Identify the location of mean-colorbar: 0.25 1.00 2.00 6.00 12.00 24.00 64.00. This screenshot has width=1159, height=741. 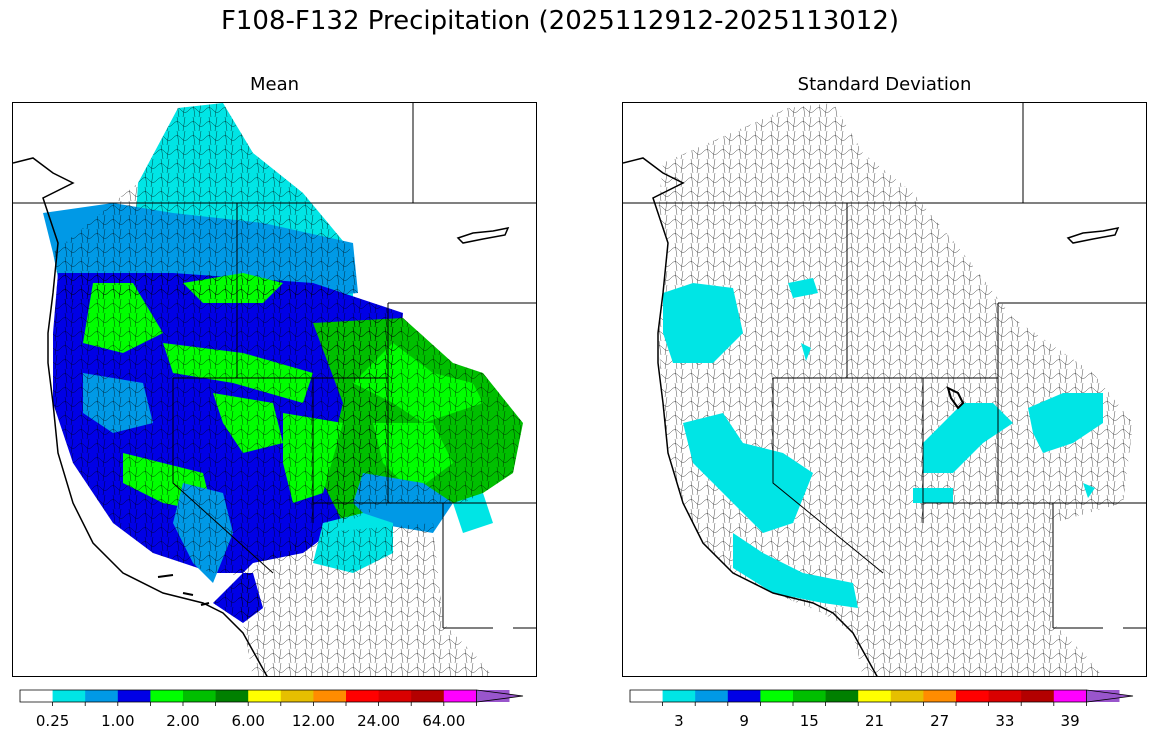
(277, 711).